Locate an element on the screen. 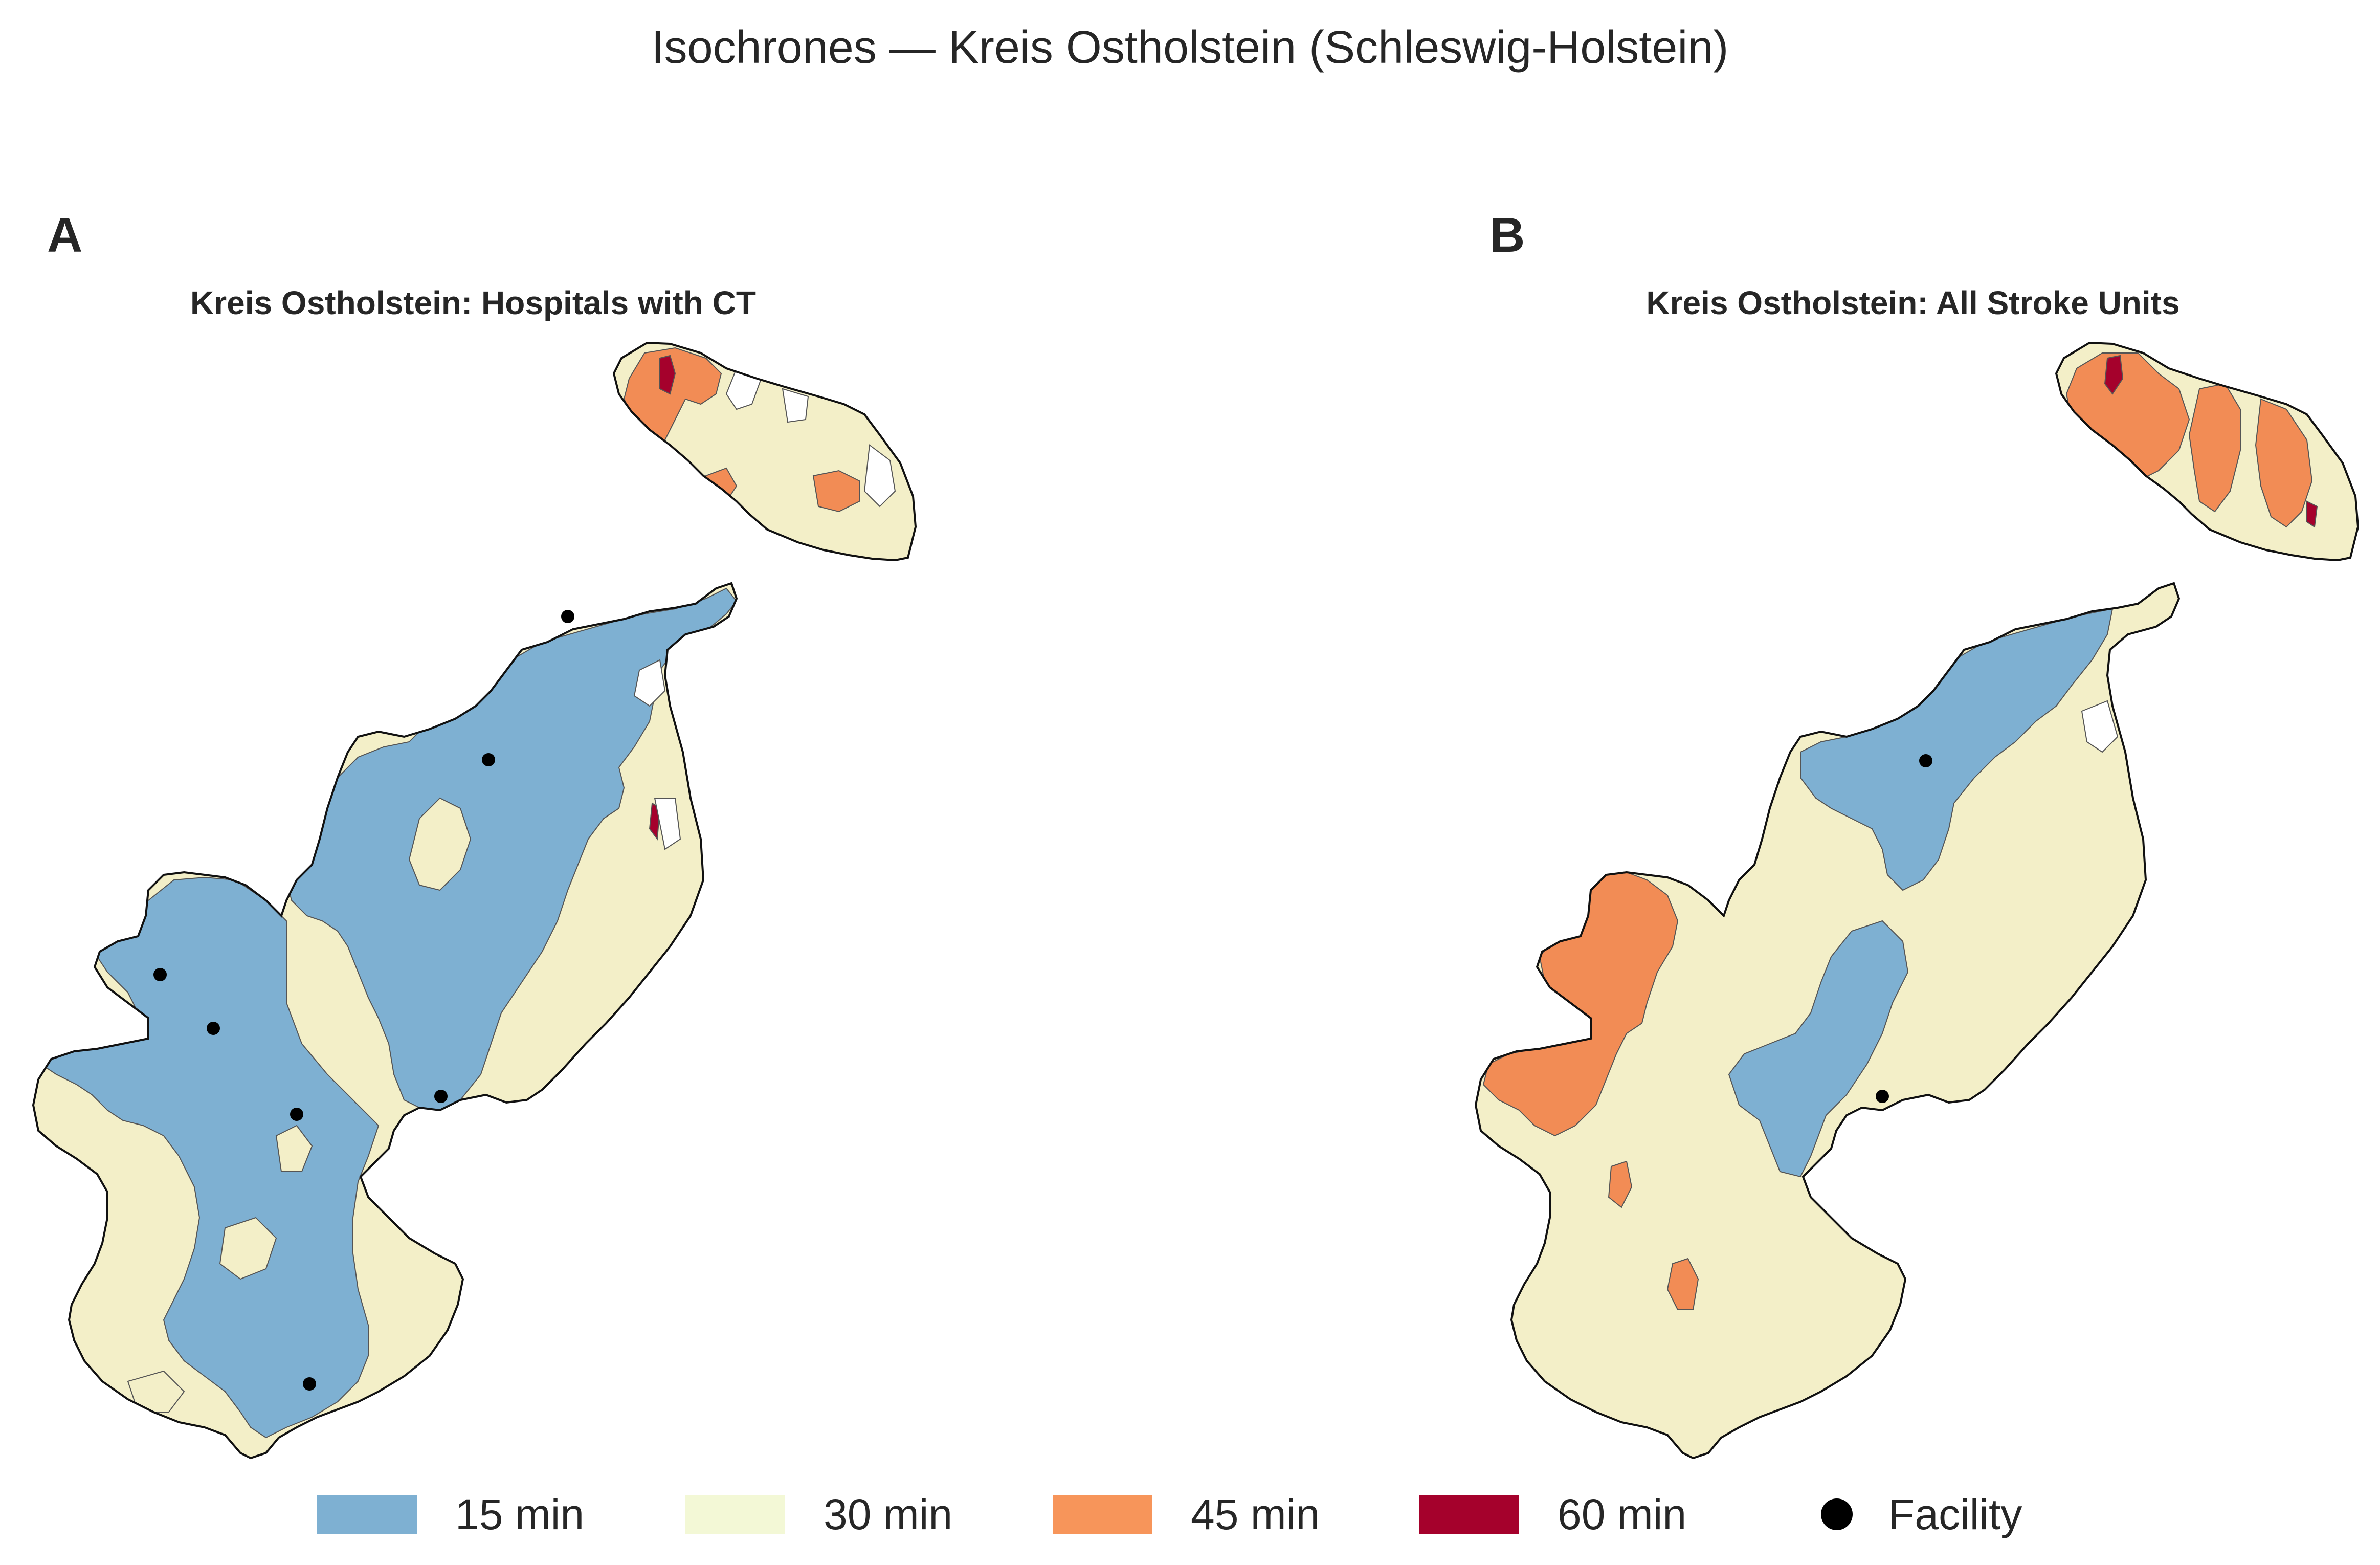 The height and width of the screenshot is (1565, 2380). uncovered-area is located at coordinates (764, 608).